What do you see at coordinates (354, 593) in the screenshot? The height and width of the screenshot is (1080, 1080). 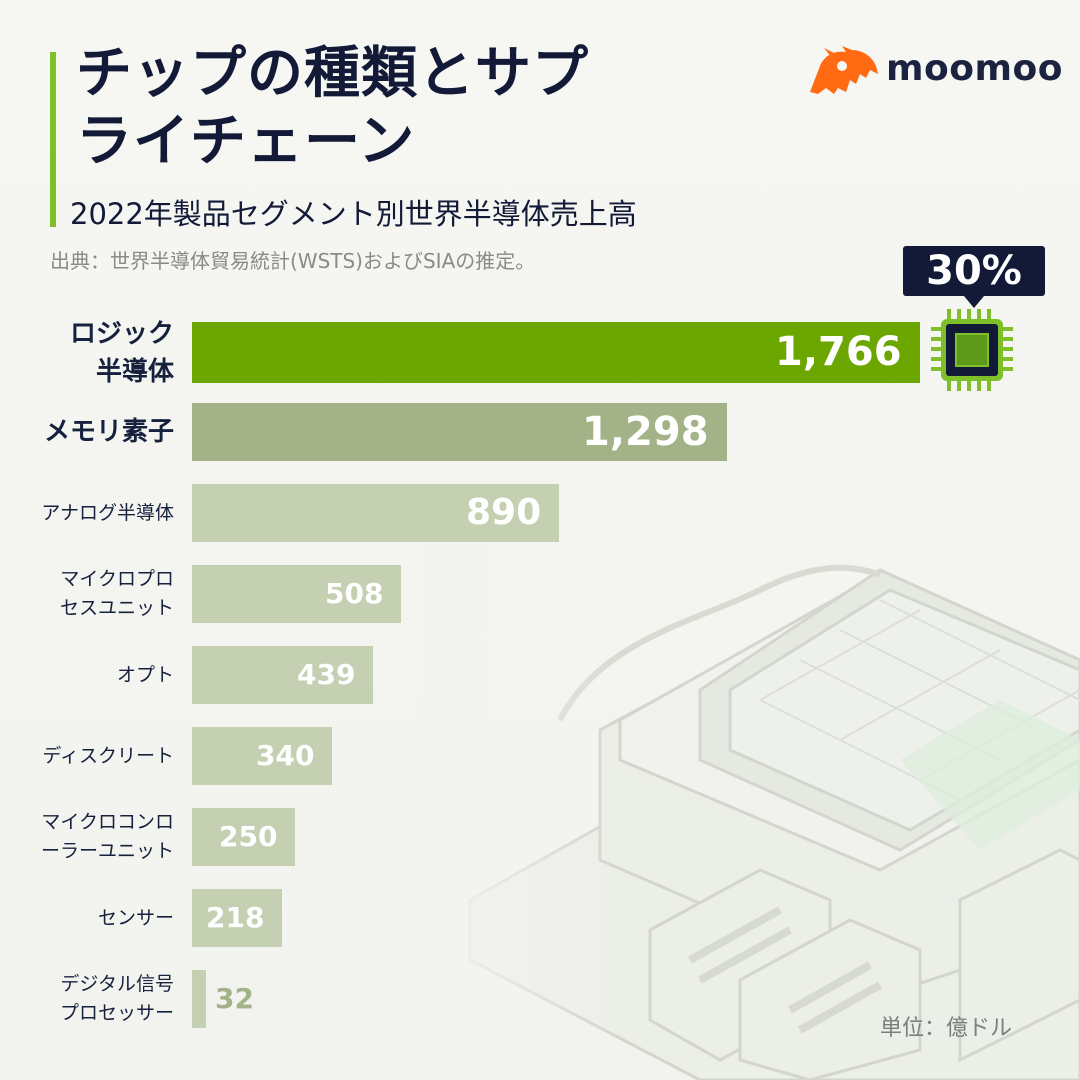 I see `value-label-3: 508` at bounding box center [354, 593].